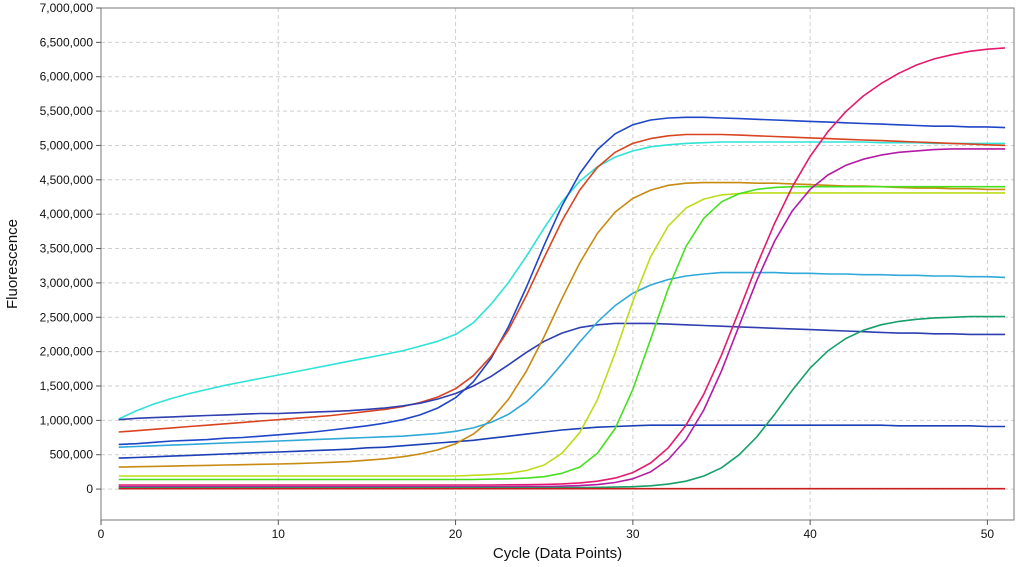 This screenshot has height=567, width=1024. I want to click on y-axis-title: Fluorescence, so click(12, 264).